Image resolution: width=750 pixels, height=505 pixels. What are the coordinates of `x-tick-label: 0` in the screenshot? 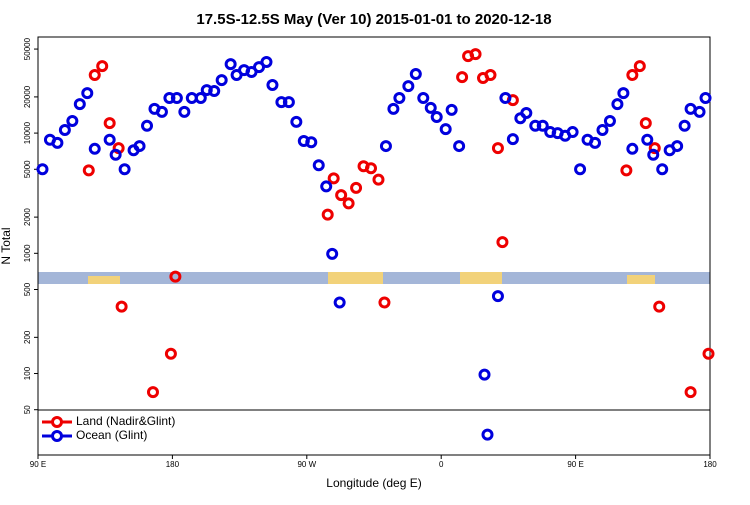 It's located at (441, 464).